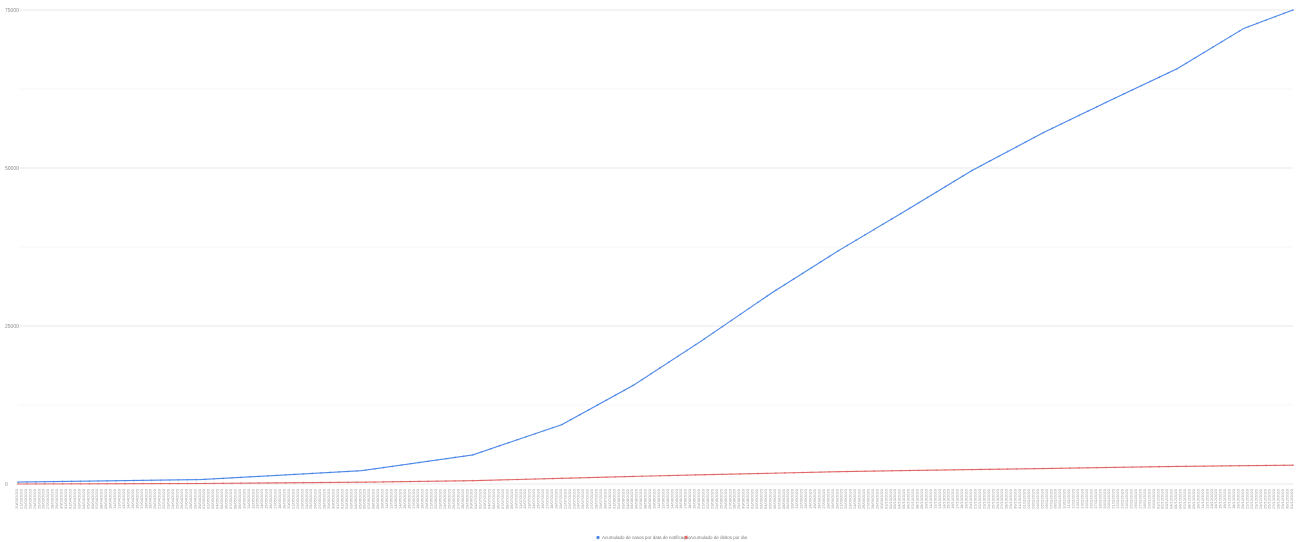 The image size is (1297, 542). Describe the element at coordinates (1193, 498) in the screenshot. I see `x-tick-label: 09/12/2020` at that location.